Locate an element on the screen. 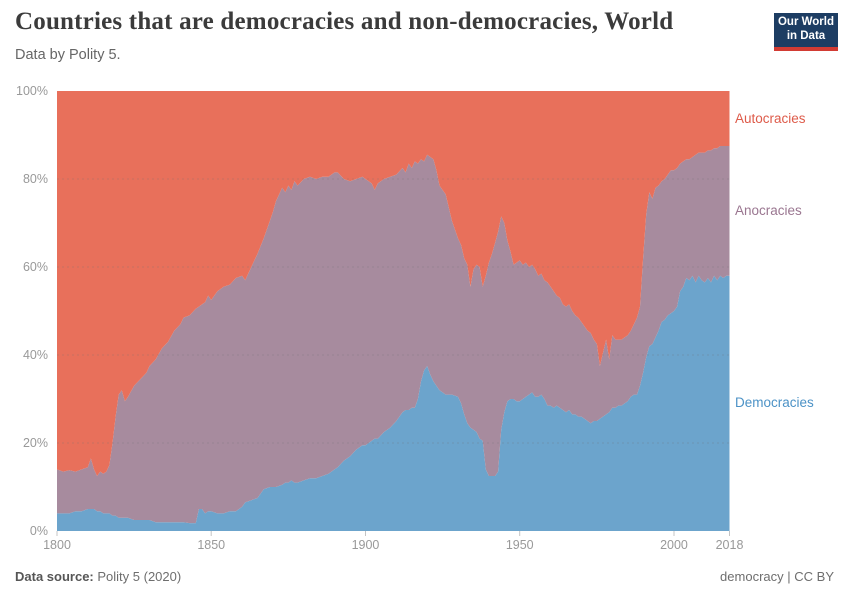 The image size is (850, 600). legend-label-autocracies: Autocracies is located at coordinates (770, 118).